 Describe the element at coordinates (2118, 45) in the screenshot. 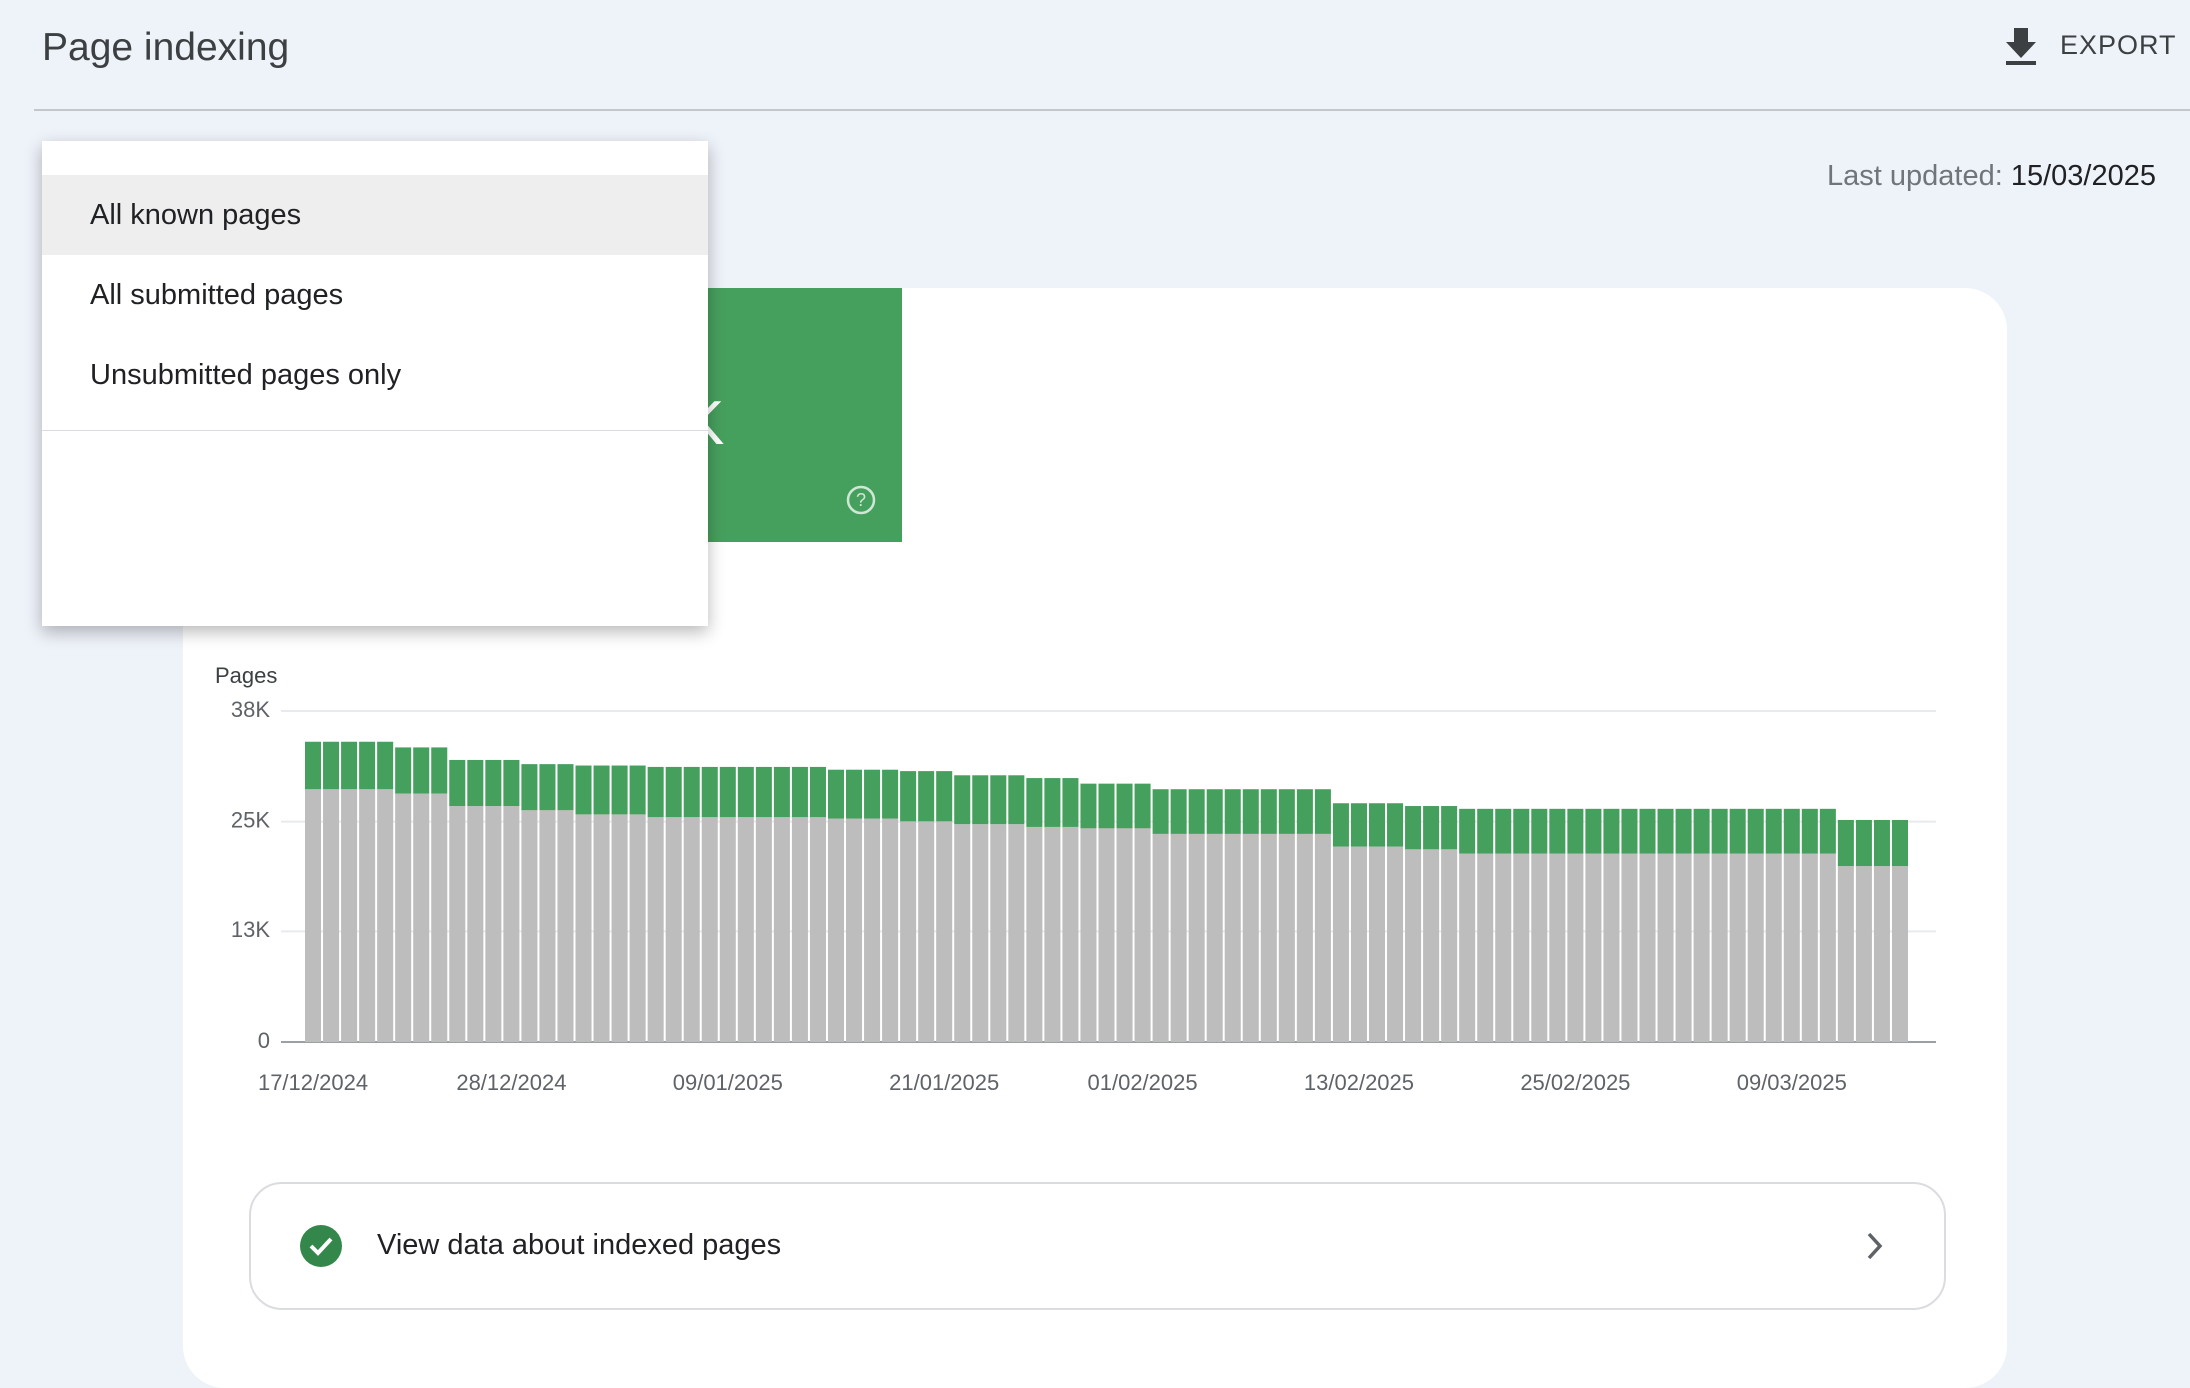

I see `export-button: EXPORT` at that location.